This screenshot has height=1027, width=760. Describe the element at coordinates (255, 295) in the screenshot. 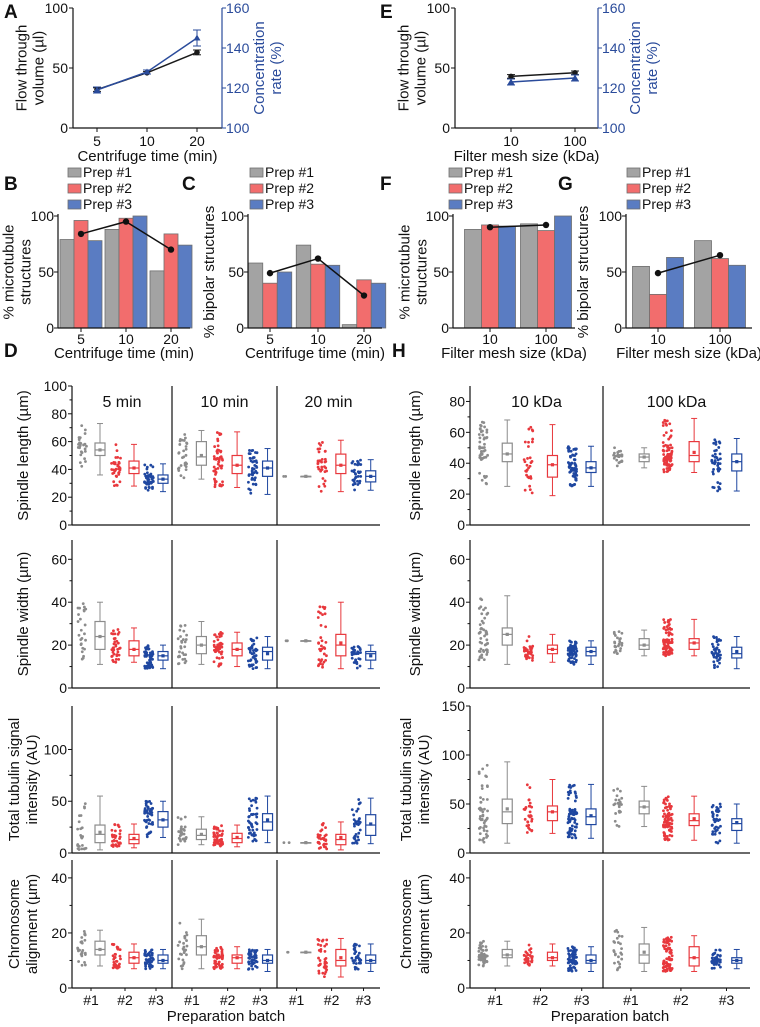

I see `bar-prep1` at that location.